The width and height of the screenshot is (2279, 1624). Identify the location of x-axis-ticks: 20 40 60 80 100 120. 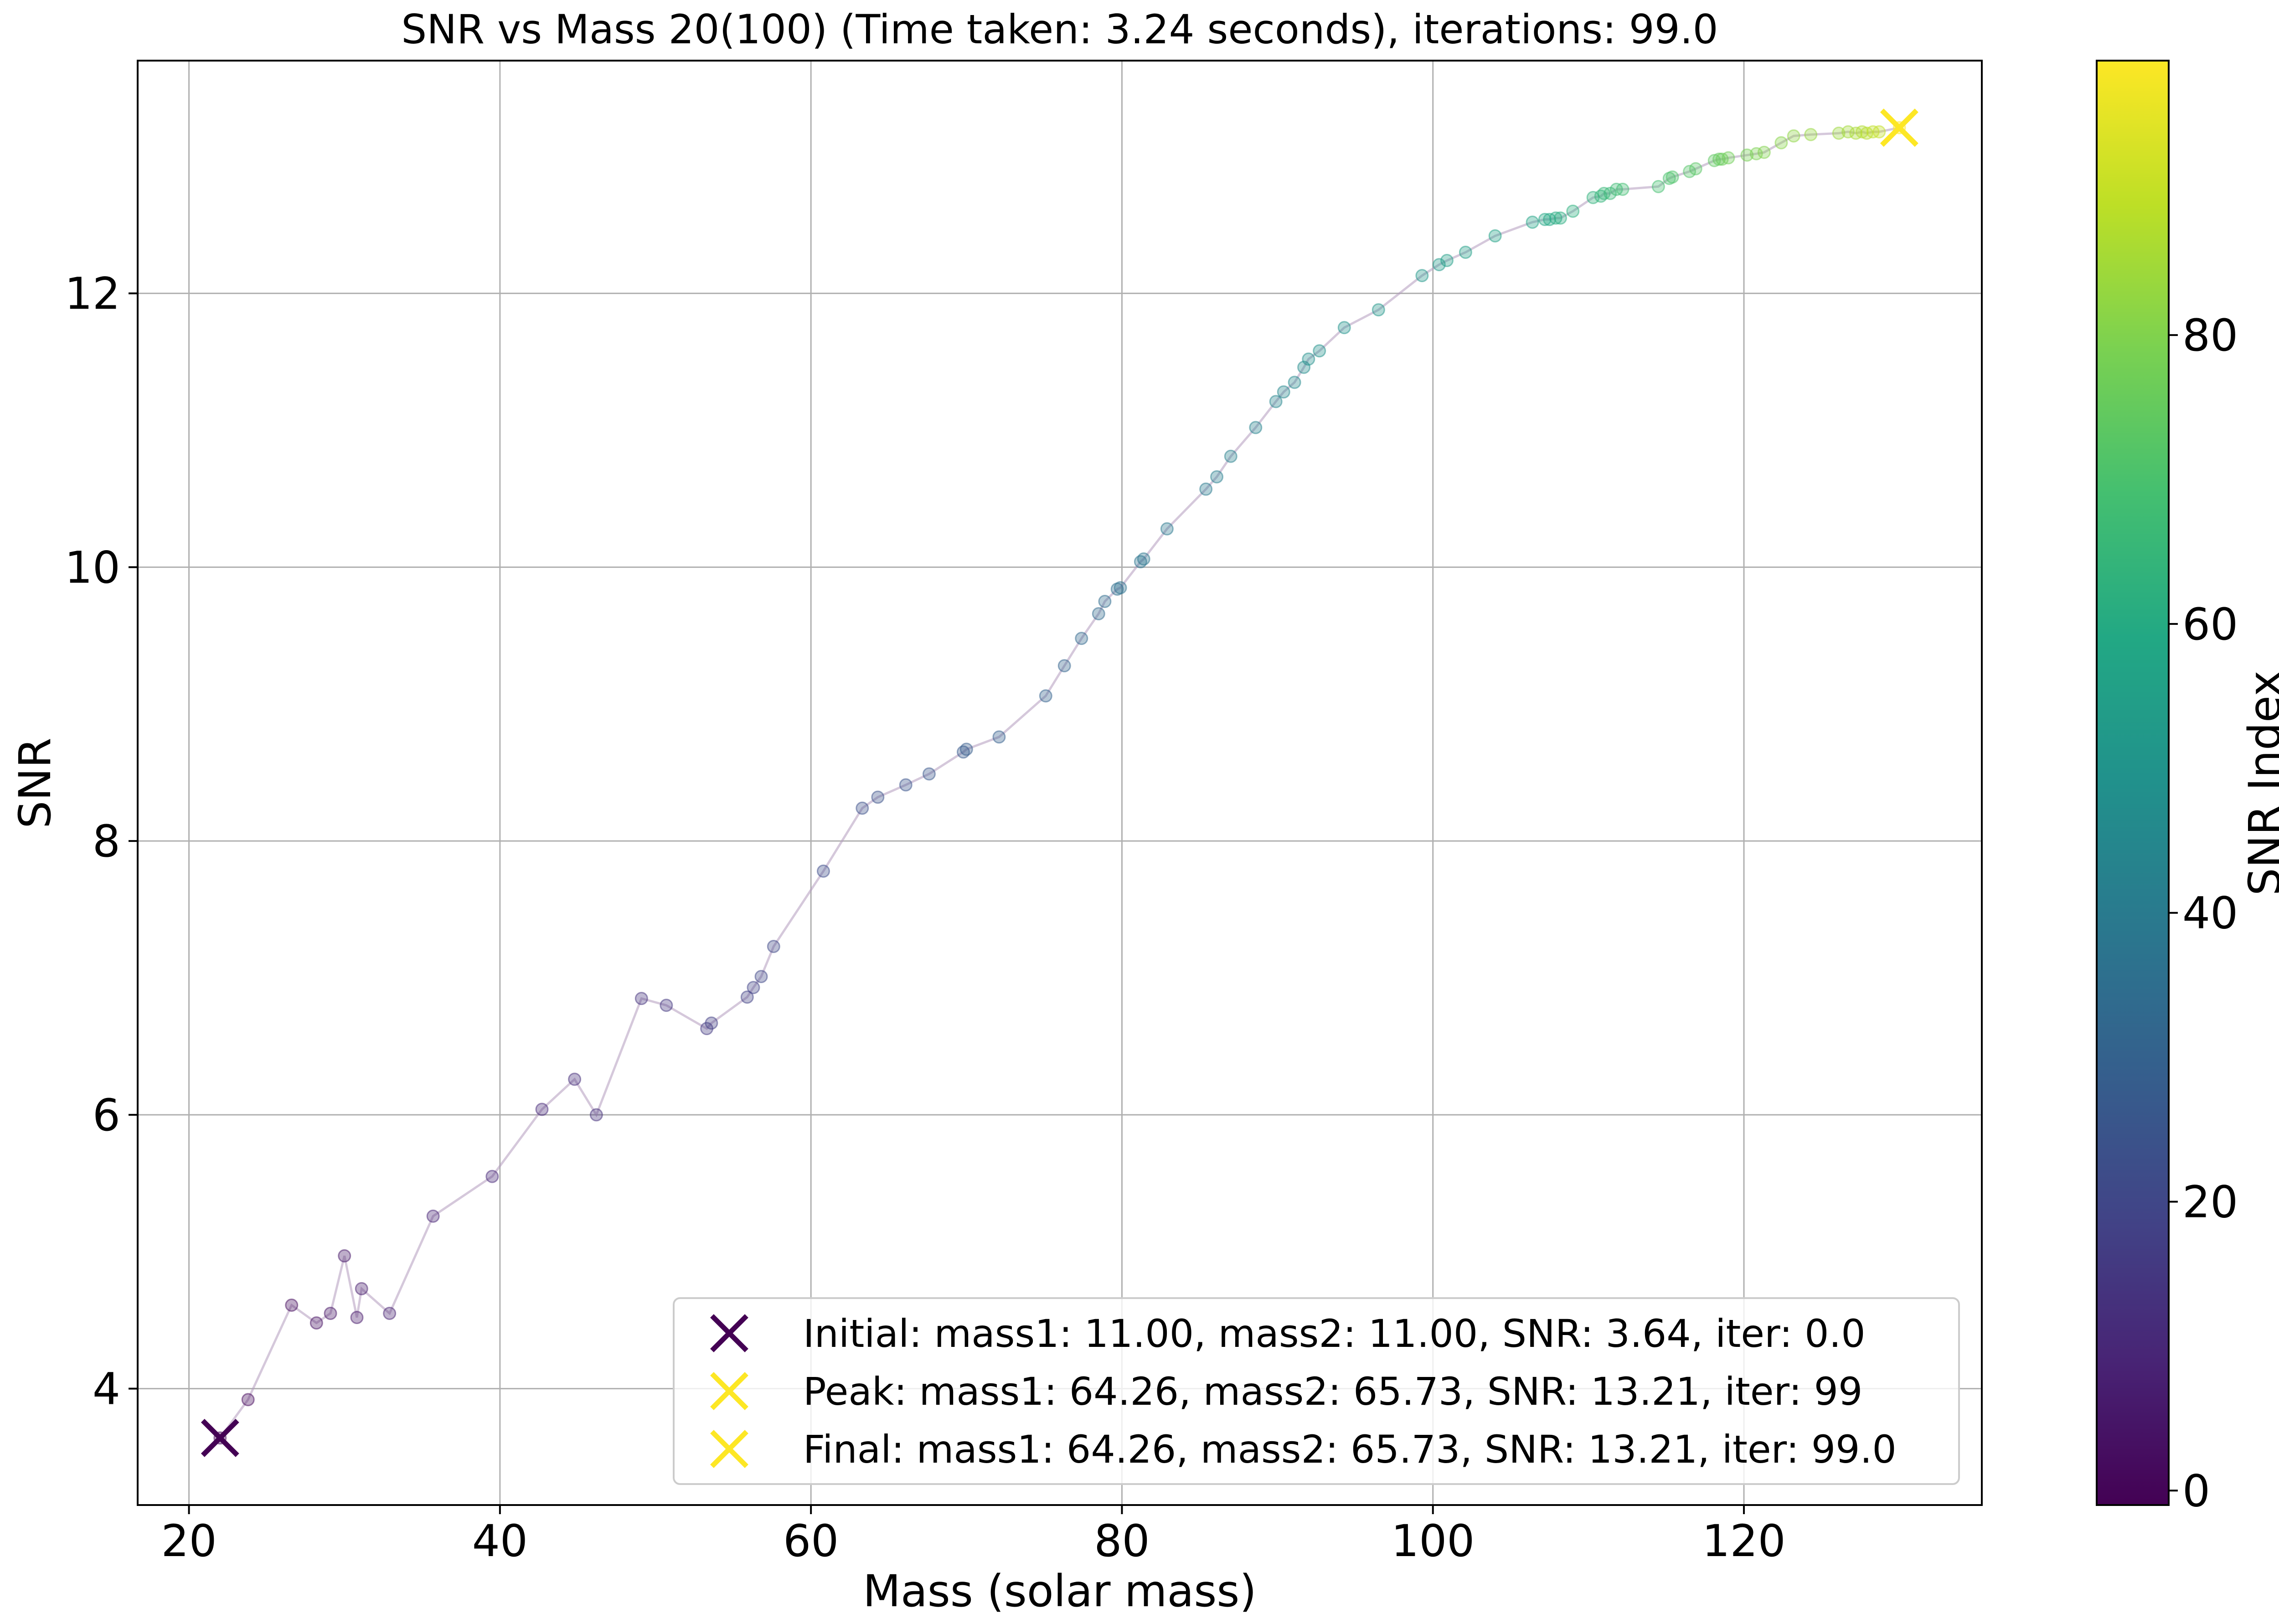
(974, 1536).